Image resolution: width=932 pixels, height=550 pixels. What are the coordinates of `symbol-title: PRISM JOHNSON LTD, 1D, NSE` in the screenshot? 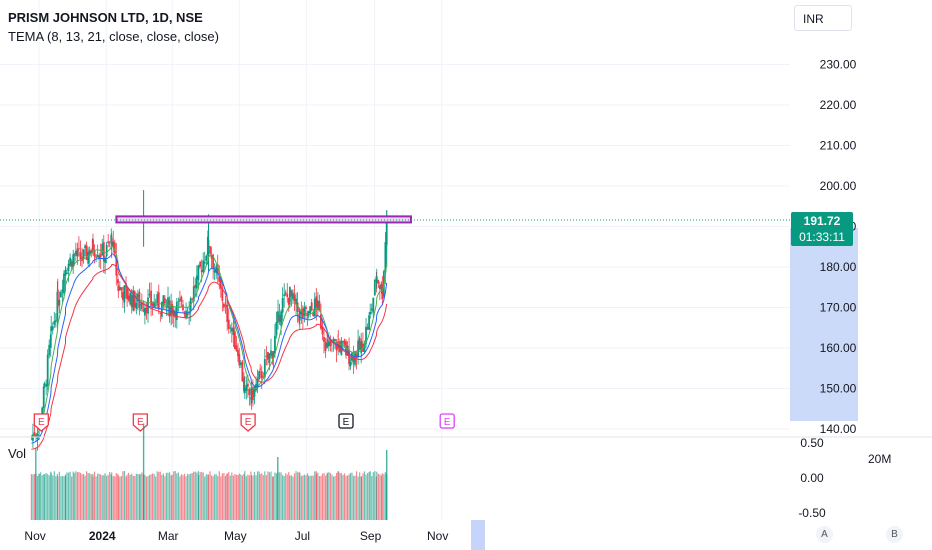 It's located at (105, 17).